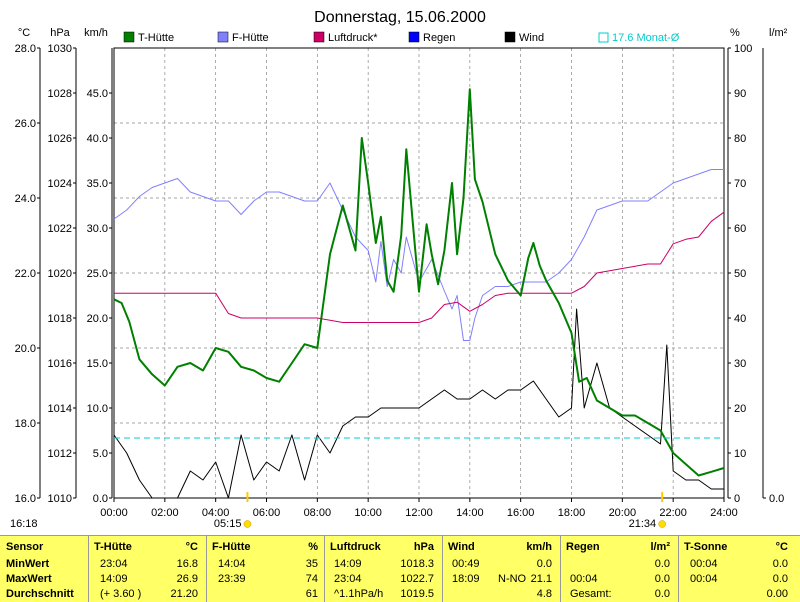 The height and width of the screenshot is (602, 800). What do you see at coordinates (776, 499) in the screenshot?
I see `right-axis-tick-label: 0.0` at bounding box center [776, 499].